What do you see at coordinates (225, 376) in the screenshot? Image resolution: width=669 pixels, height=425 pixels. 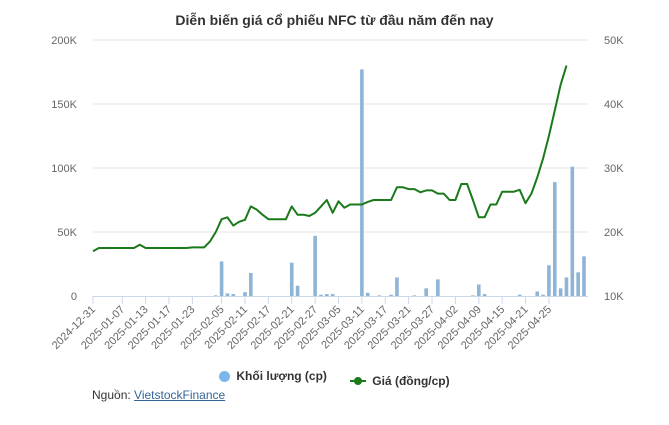 I see `volume-marker-icon` at bounding box center [225, 376].